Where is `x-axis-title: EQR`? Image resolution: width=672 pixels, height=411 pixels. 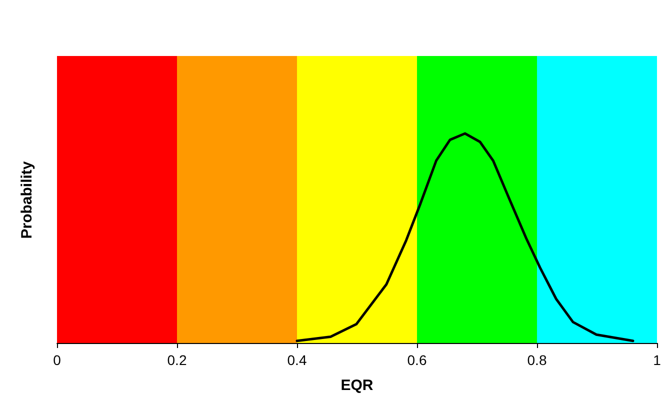 x-axis-title: EQR is located at coordinates (357, 385).